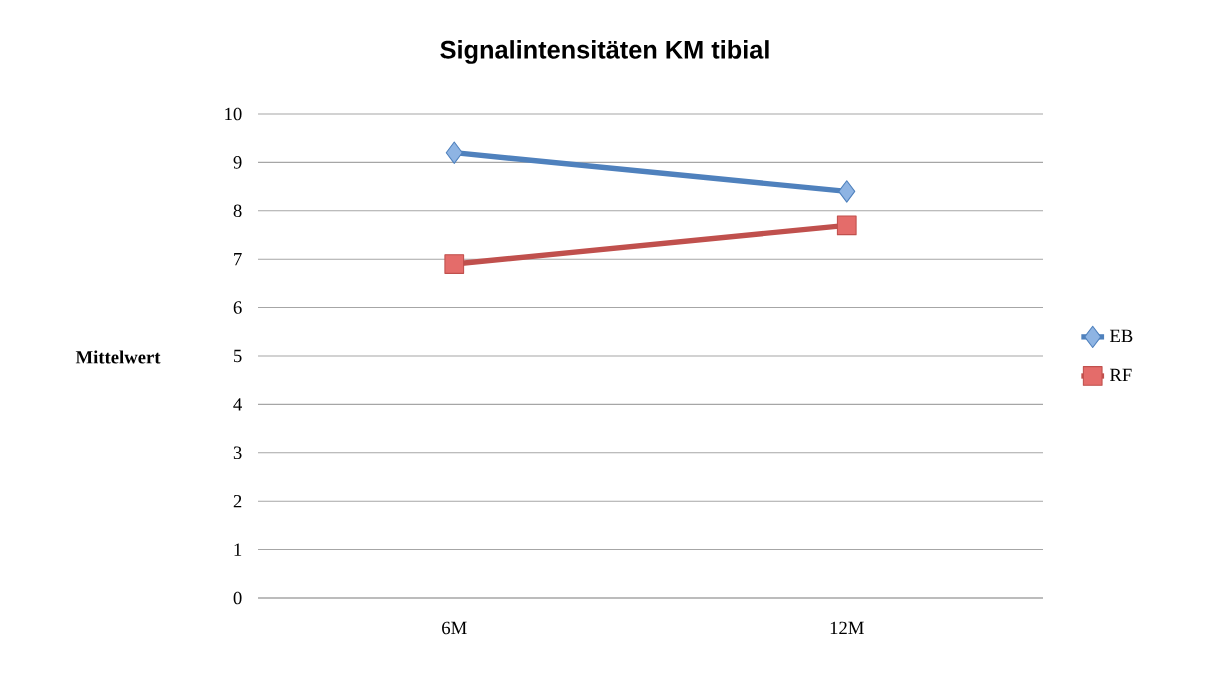 The image size is (1211, 688). I want to click on y-tick-label: 7, so click(238, 259).